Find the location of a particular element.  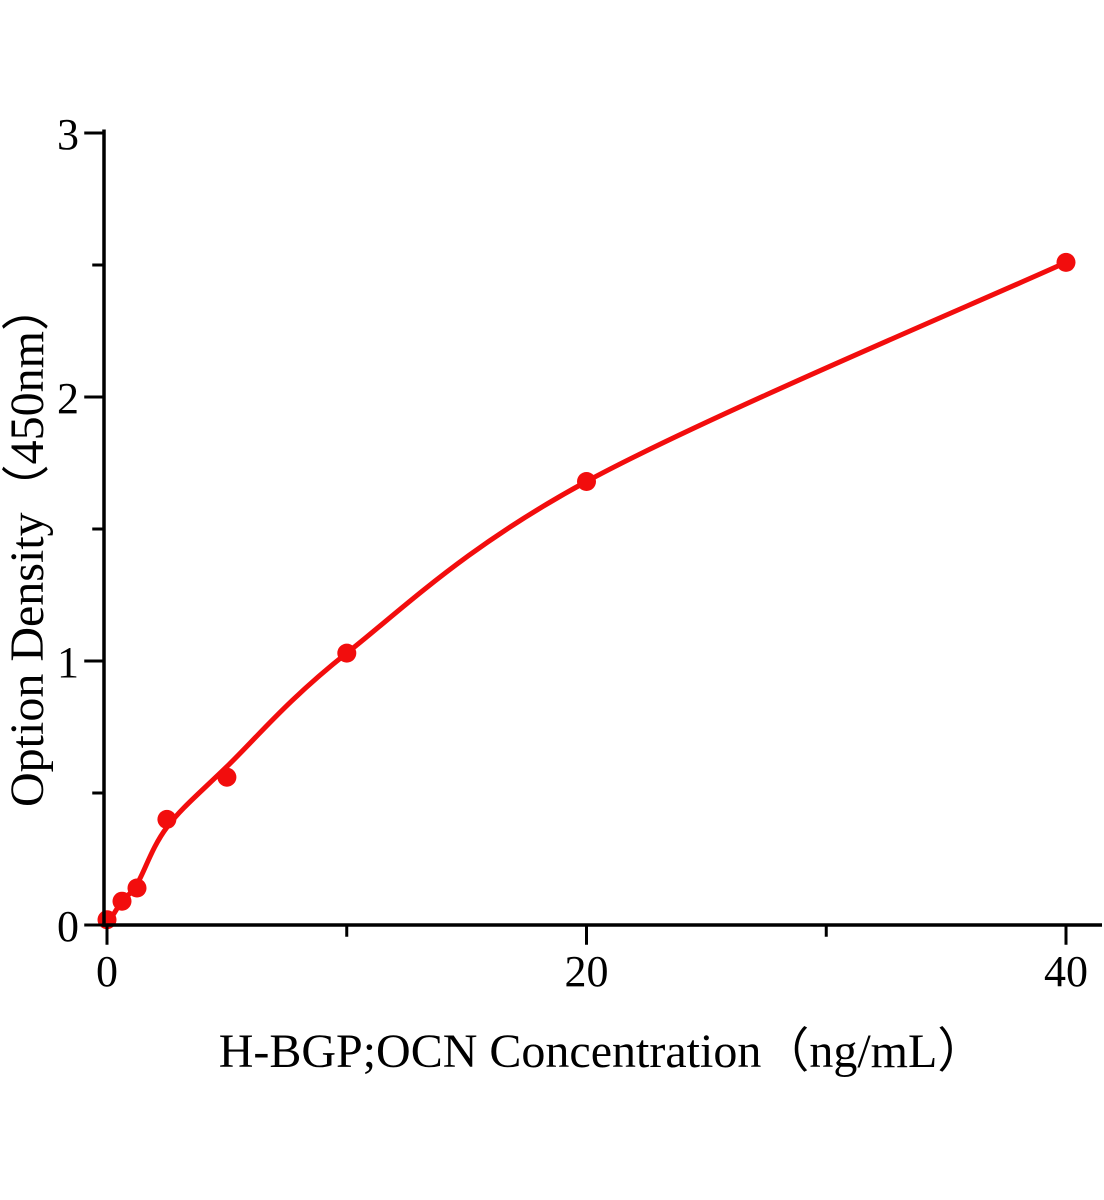

y-tick-label: 3 is located at coordinates (68, 134).